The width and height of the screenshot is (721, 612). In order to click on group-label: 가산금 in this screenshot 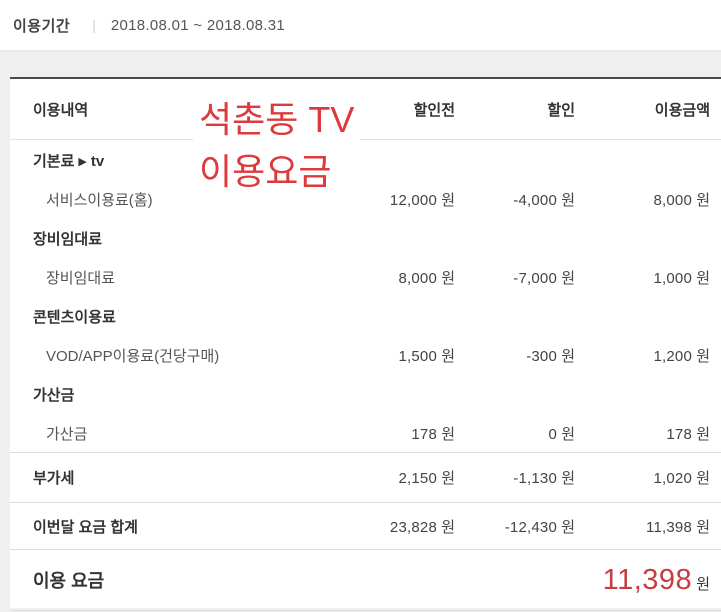, I will do `click(54, 395)`.